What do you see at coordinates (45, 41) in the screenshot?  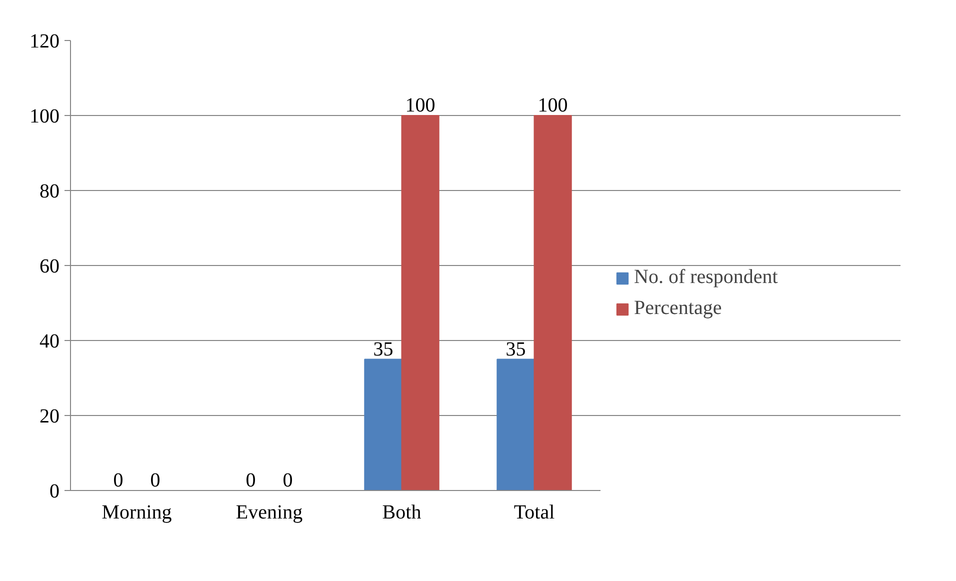 I see `y-tick-label: 120` at bounding box center [45, 41].